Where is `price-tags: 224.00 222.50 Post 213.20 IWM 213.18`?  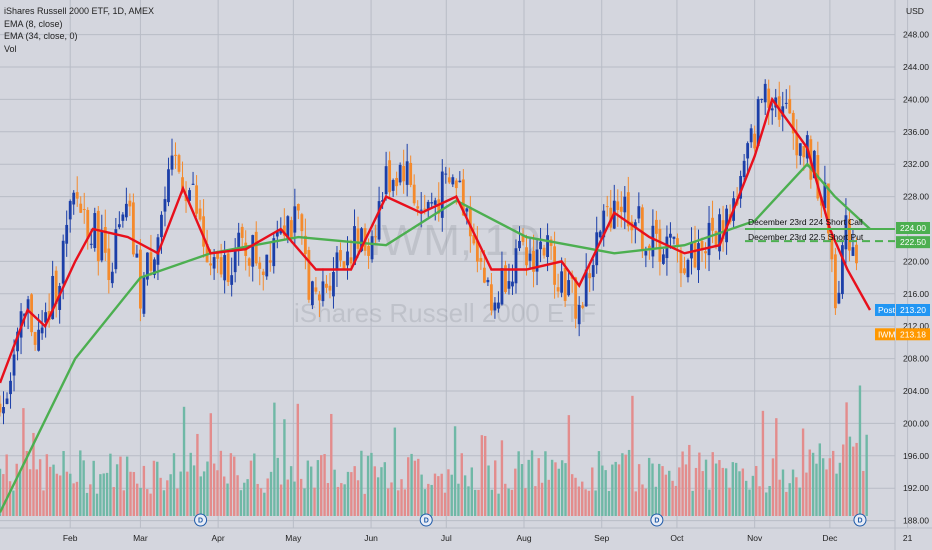 price-tags: 224.00 222.50 Post 213.20 IWM 213.18 is located at coordinates (902, 281).